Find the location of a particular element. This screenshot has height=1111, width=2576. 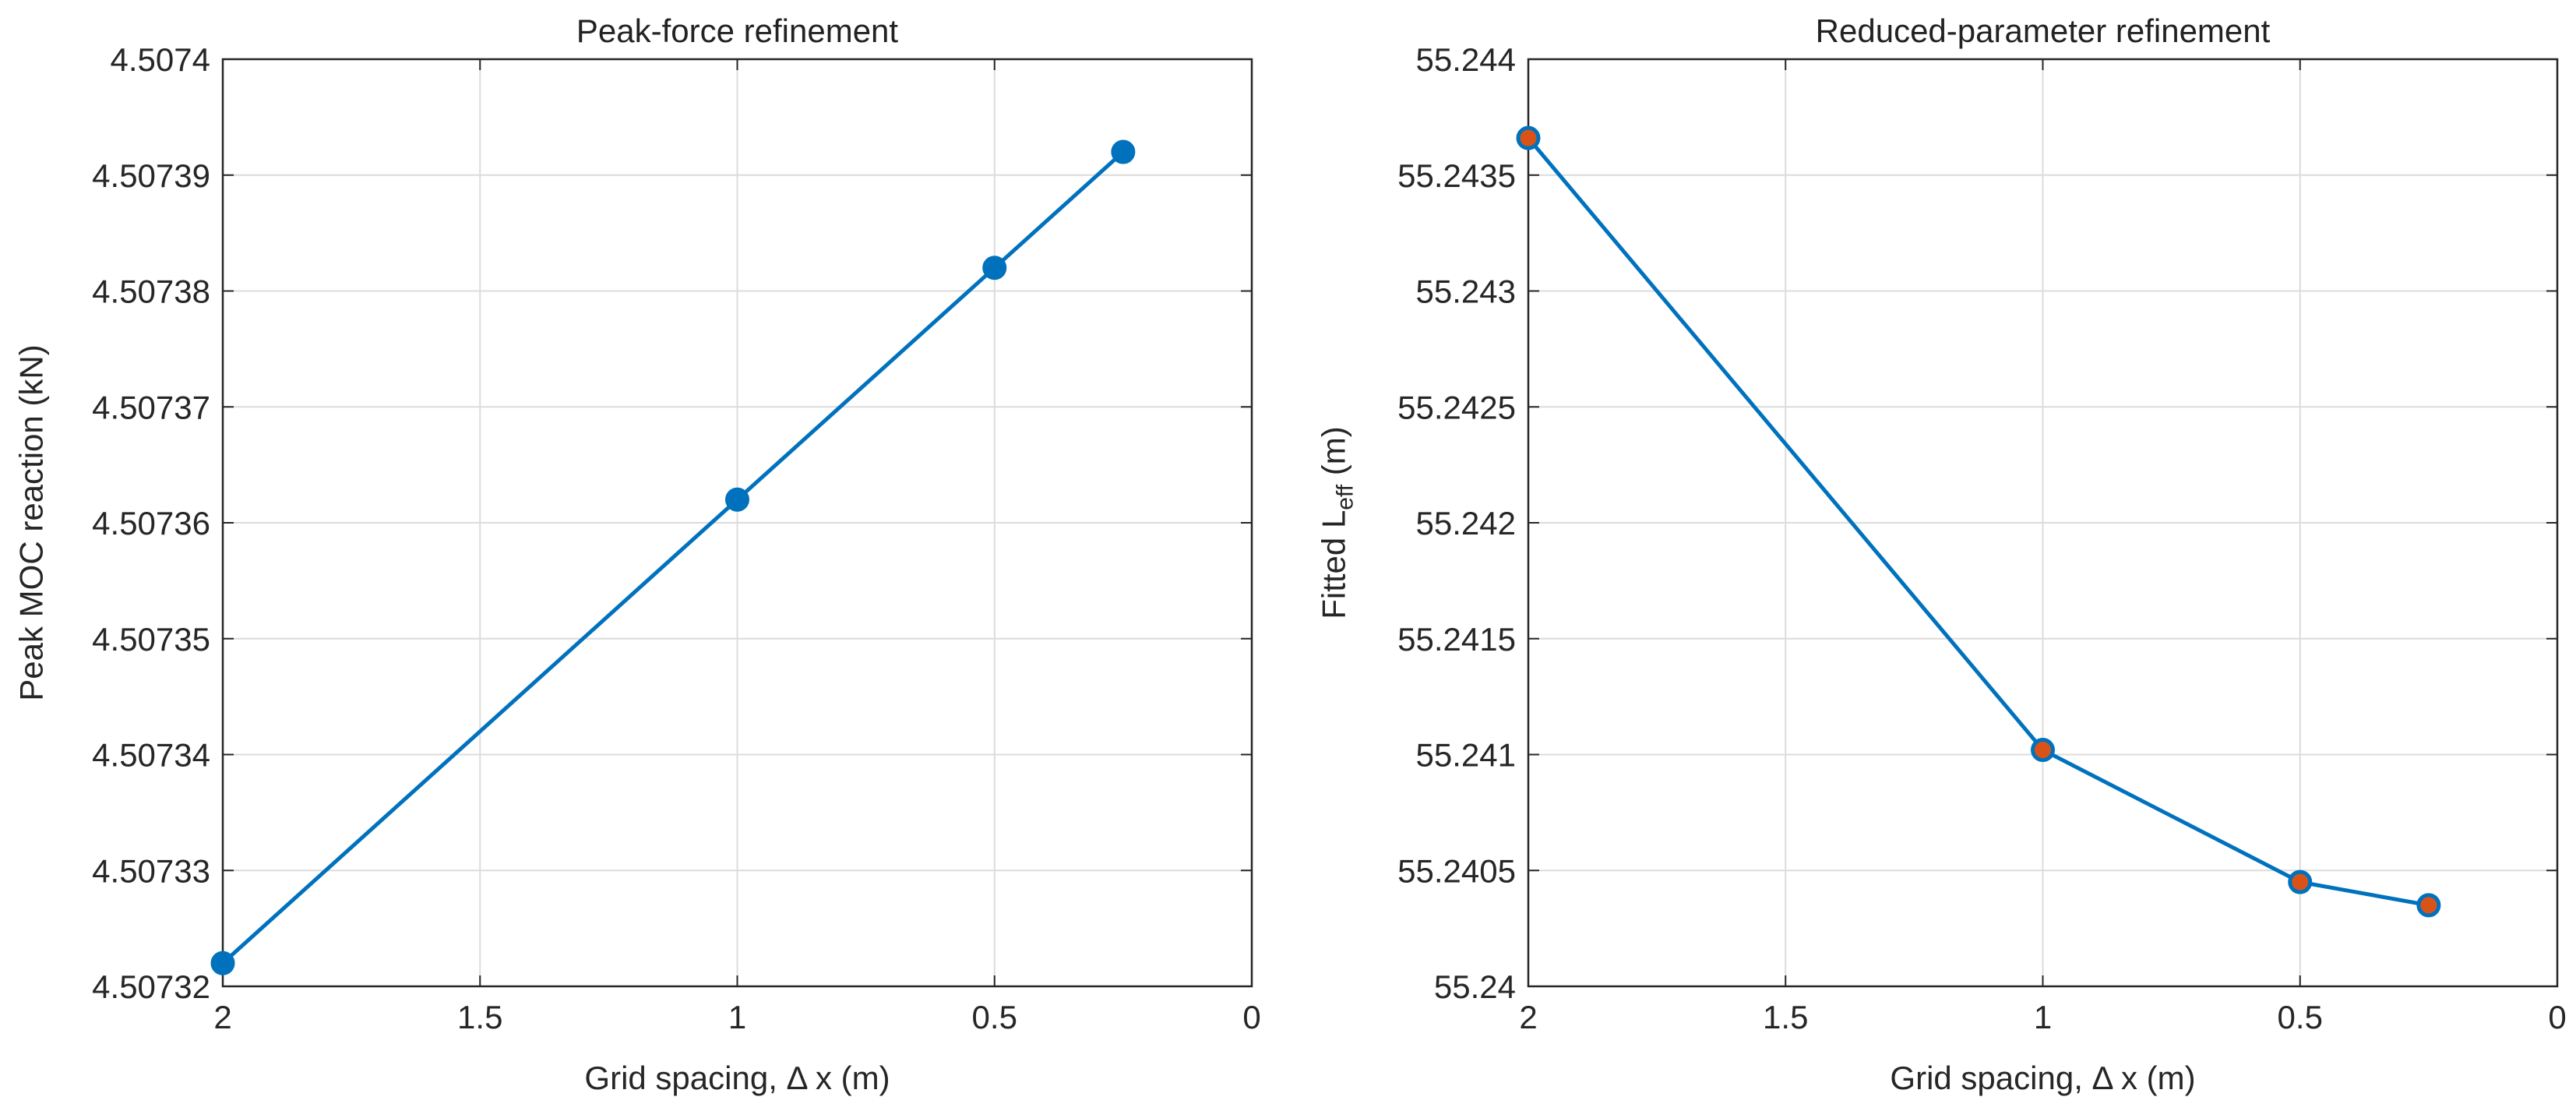

chart1-ylabel: Peak MOC reaction (kN) is located at coordinates (31, 522).